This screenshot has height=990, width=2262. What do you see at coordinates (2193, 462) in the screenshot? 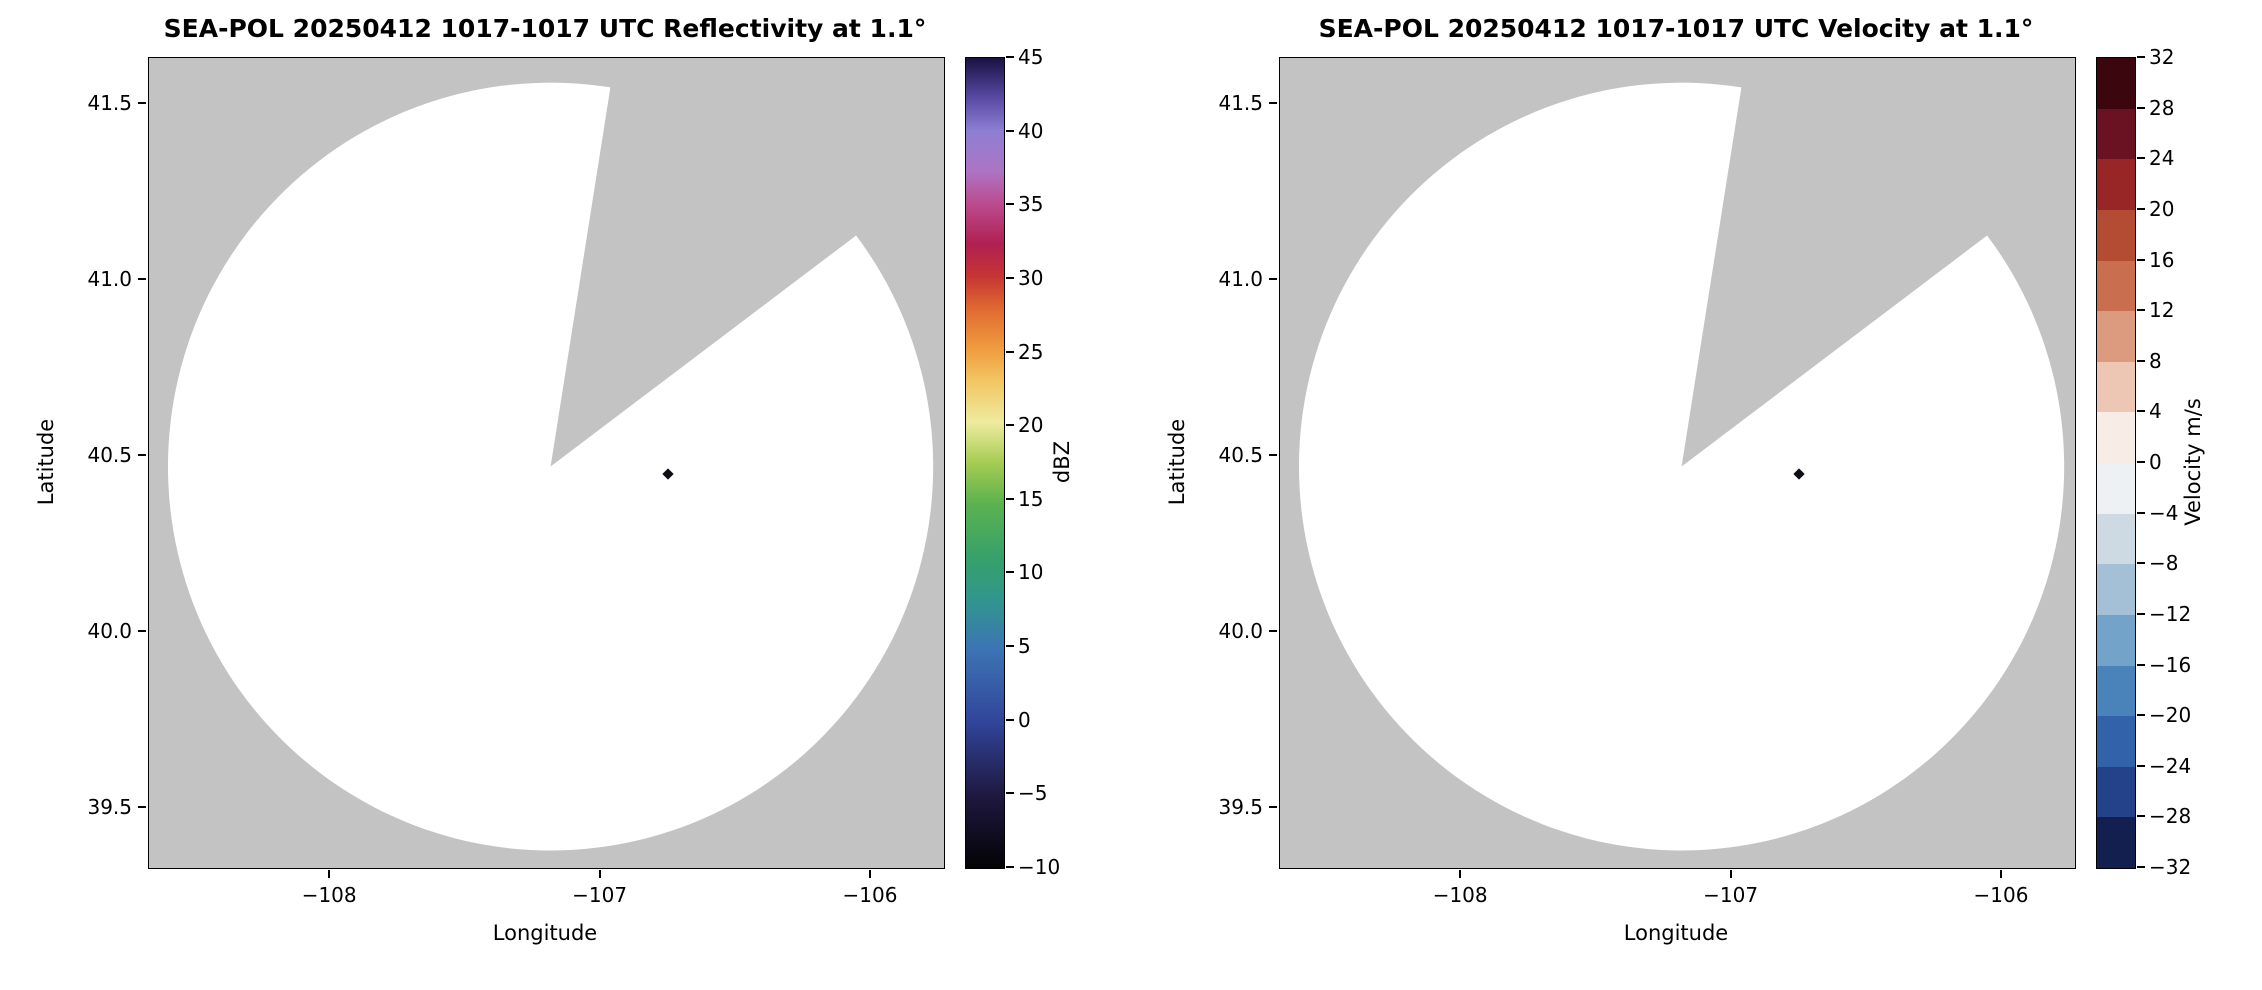
I see `colorbar-label: Velocity m/s` at bounding box center [2193, 462].